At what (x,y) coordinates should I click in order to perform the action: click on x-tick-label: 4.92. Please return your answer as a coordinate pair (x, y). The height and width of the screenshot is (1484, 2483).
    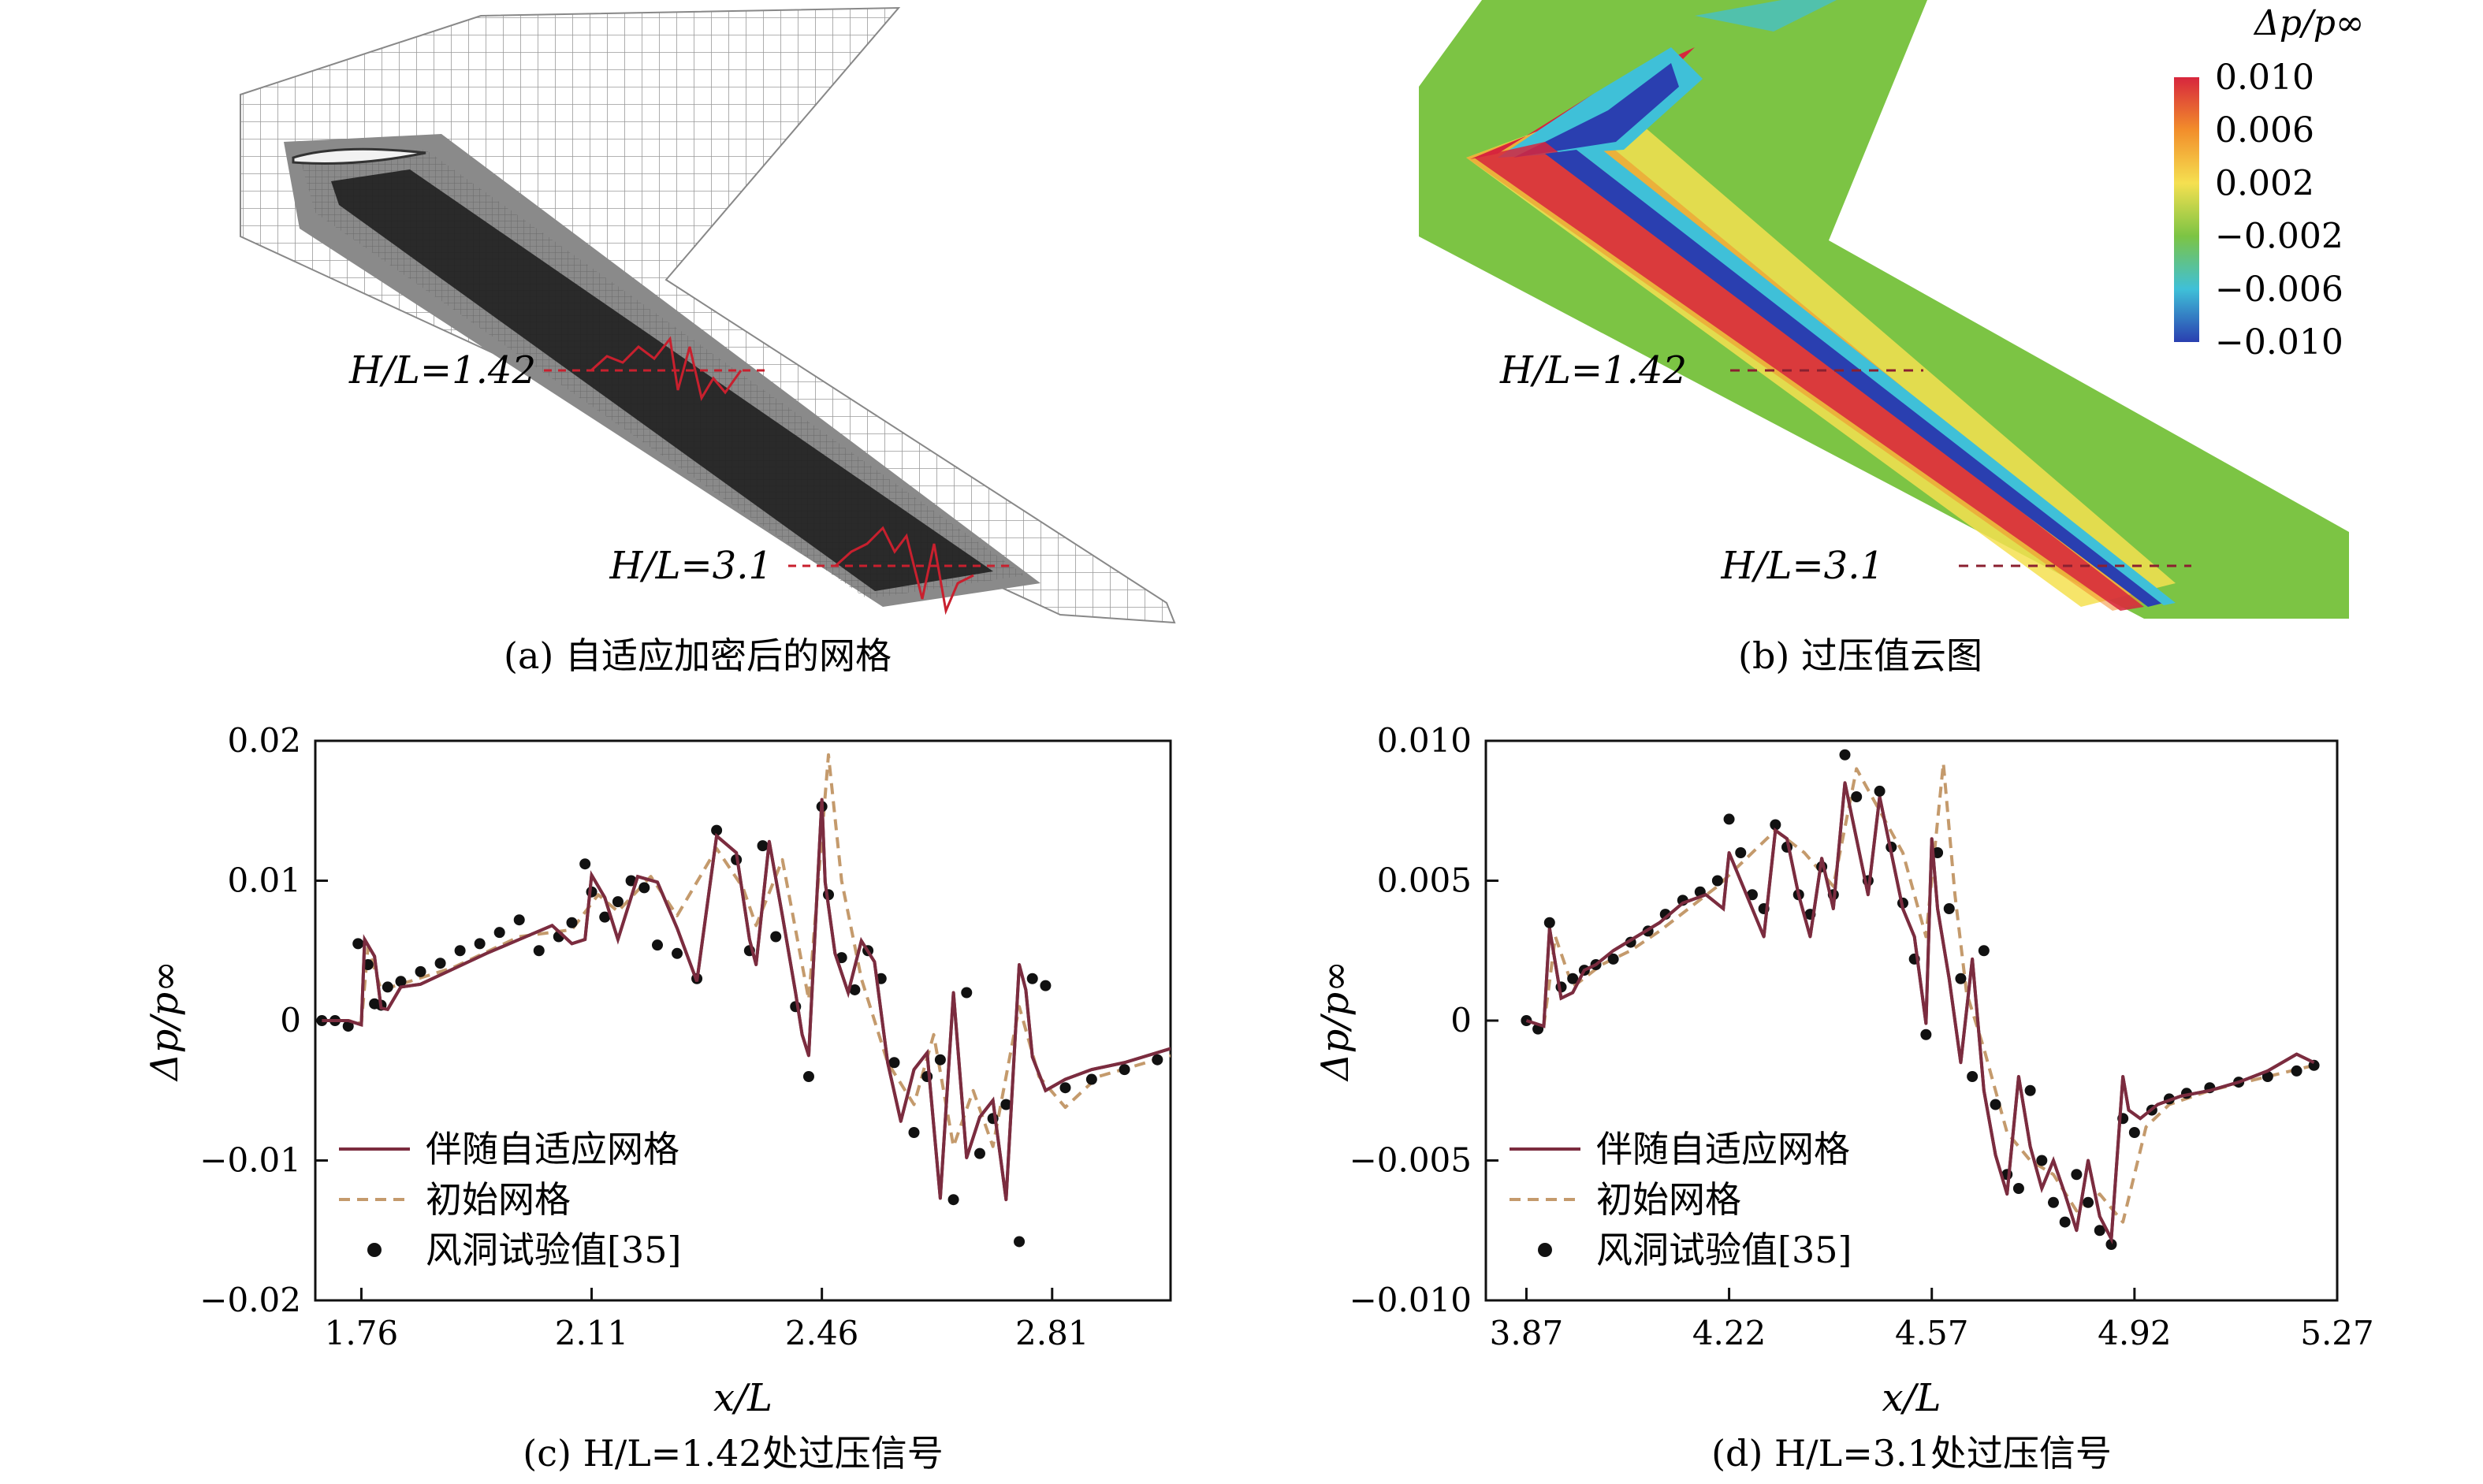
    Looking at the image, I should click on (2135, 1333).